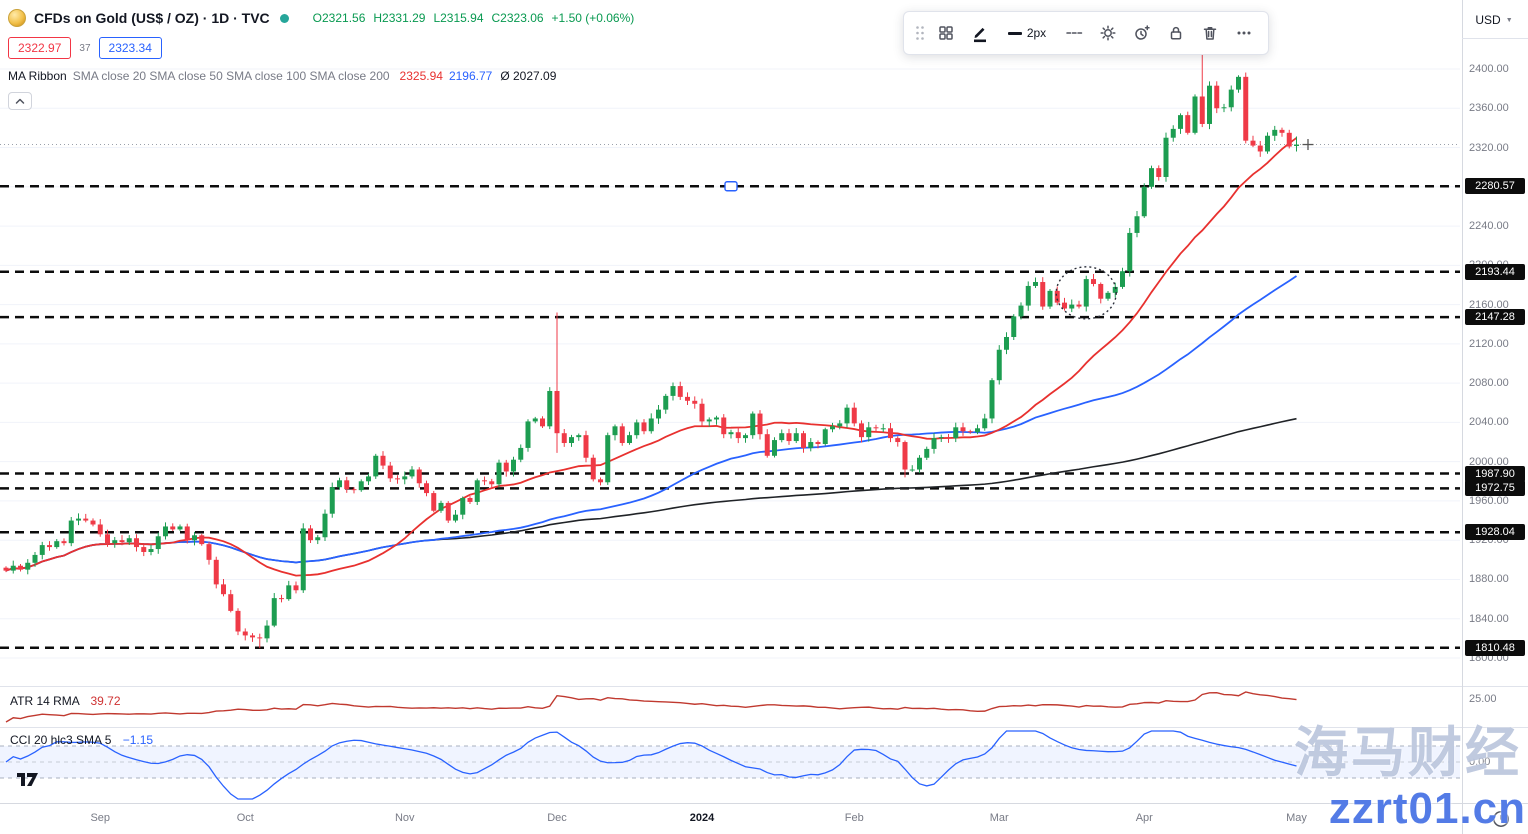  Describe the element at coordinates (1489, 304) in the screenshot. I see `price-tick-label: 2160.00` at that location.